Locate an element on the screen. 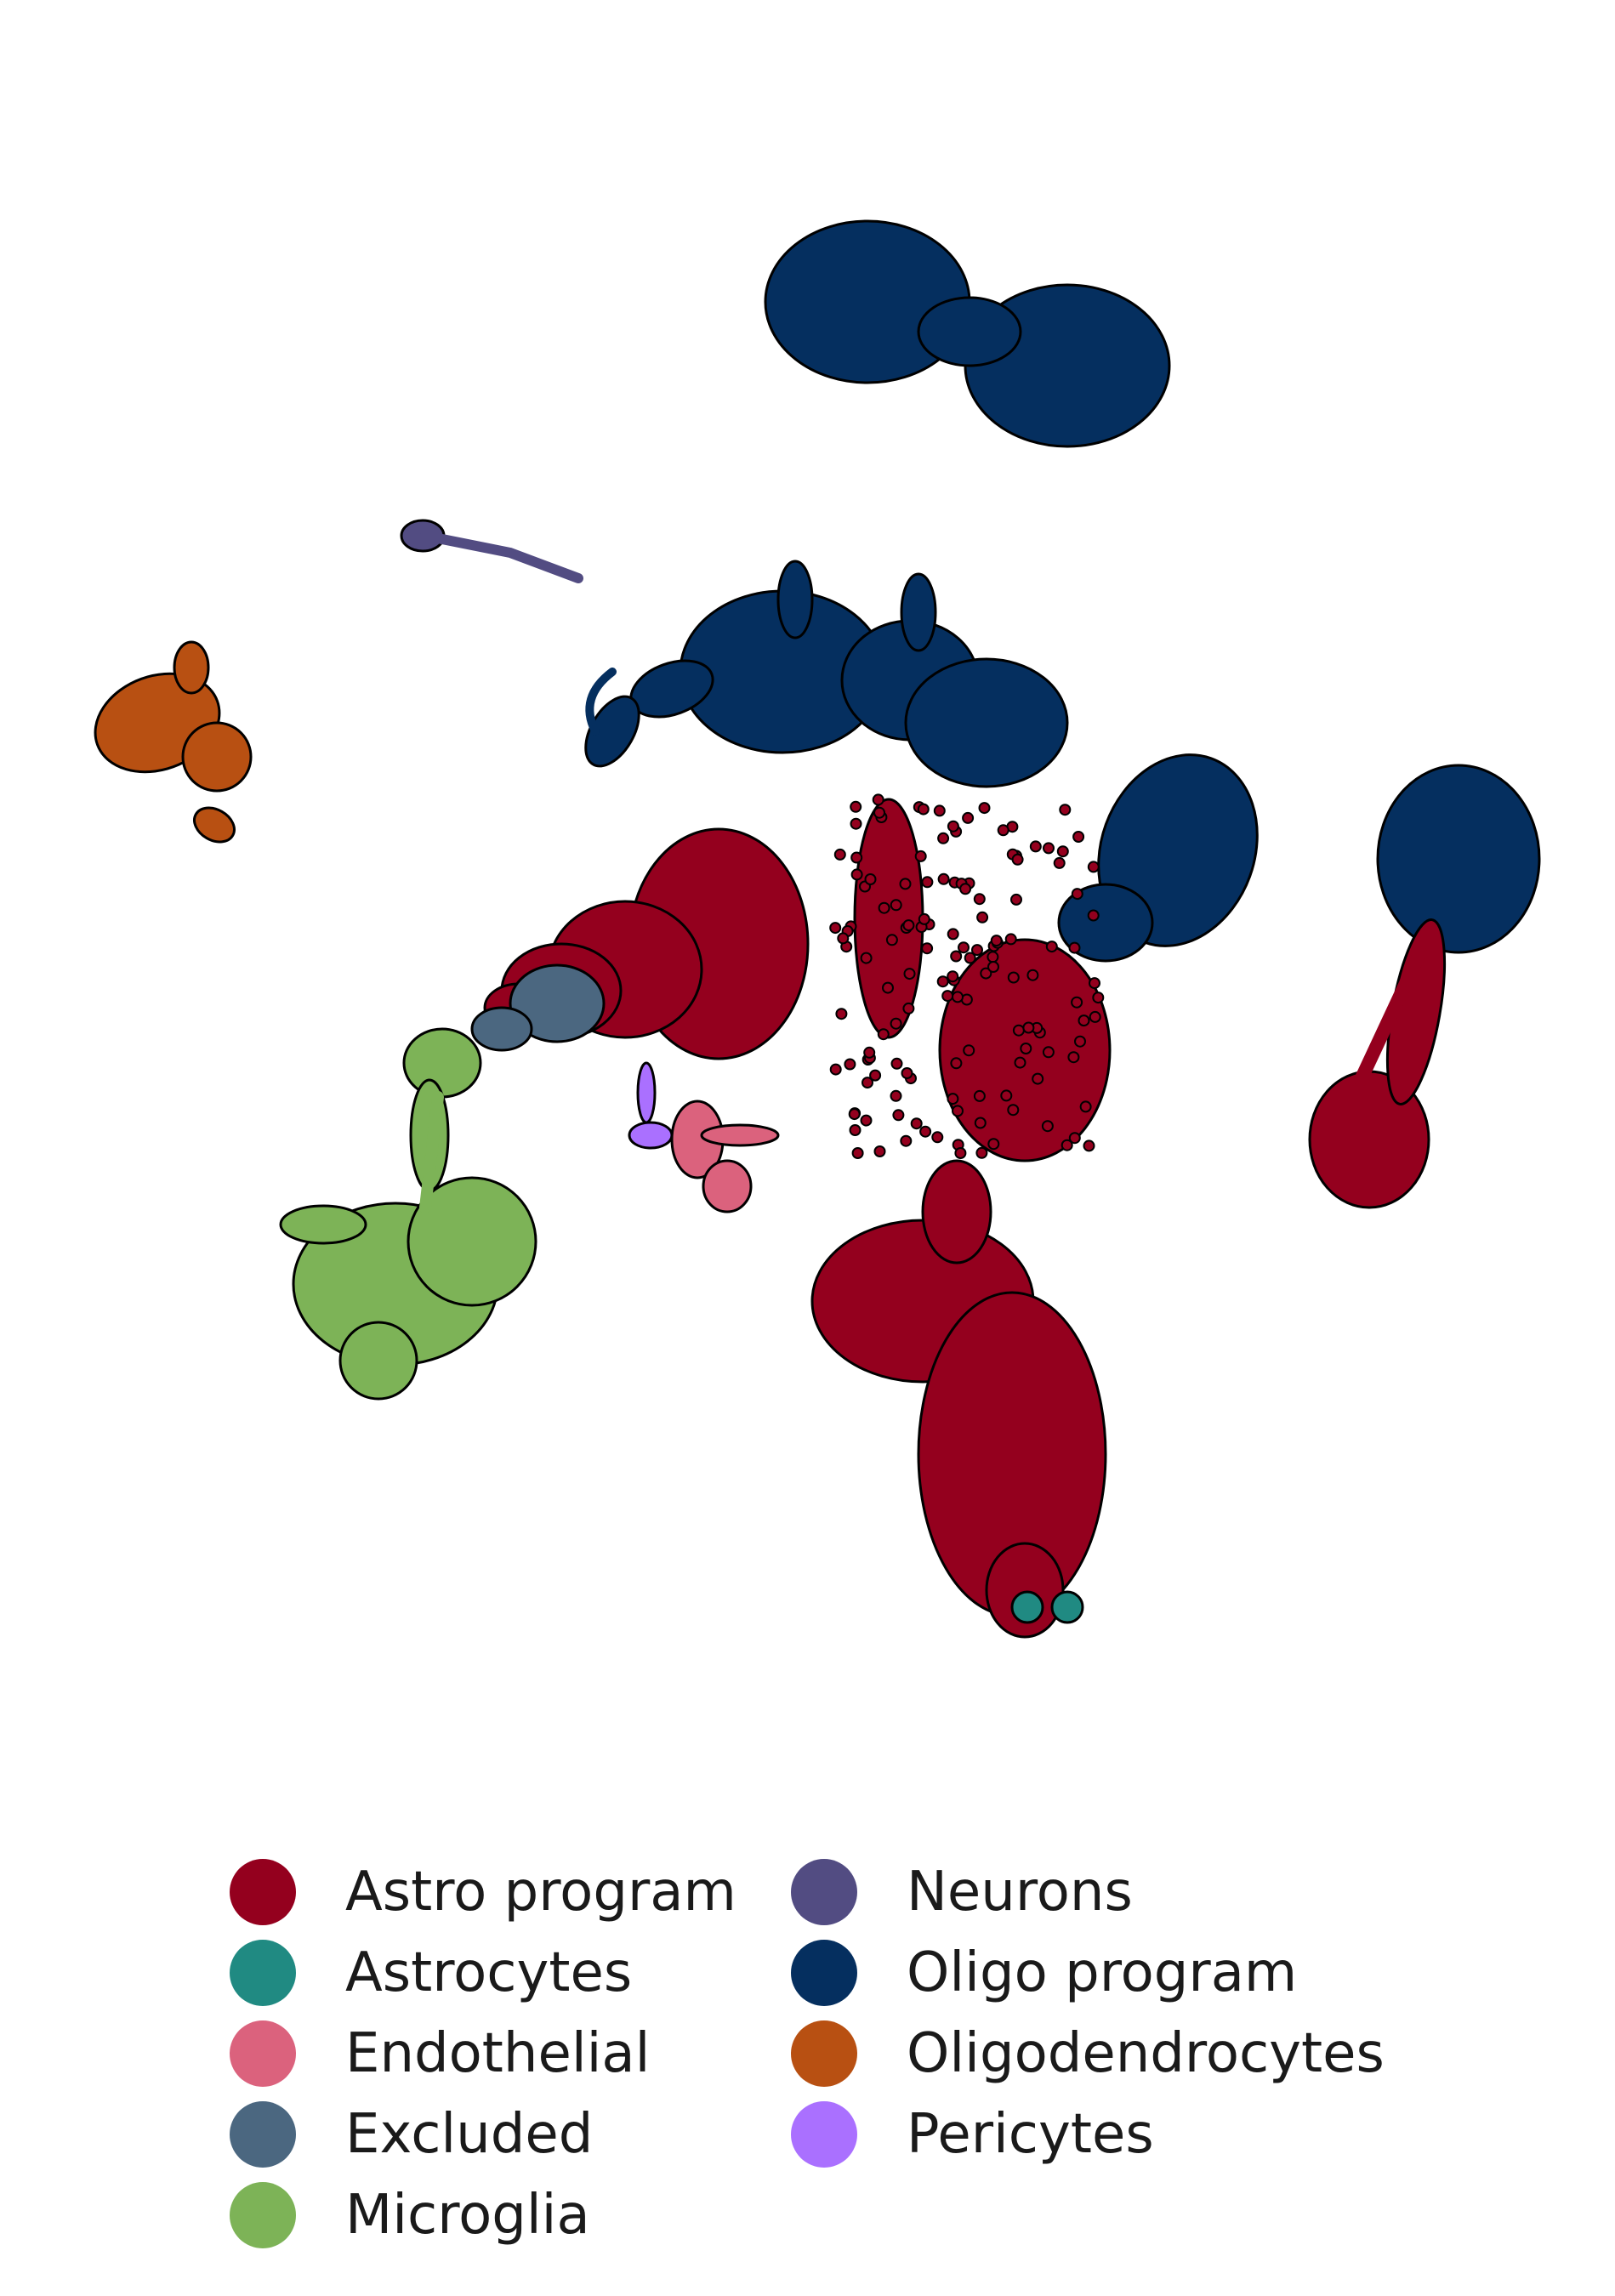 Image resolution: width=1615 pixels, height=2296 pixels. legend-swatch-neurons is located at coordinates (824, 1892).